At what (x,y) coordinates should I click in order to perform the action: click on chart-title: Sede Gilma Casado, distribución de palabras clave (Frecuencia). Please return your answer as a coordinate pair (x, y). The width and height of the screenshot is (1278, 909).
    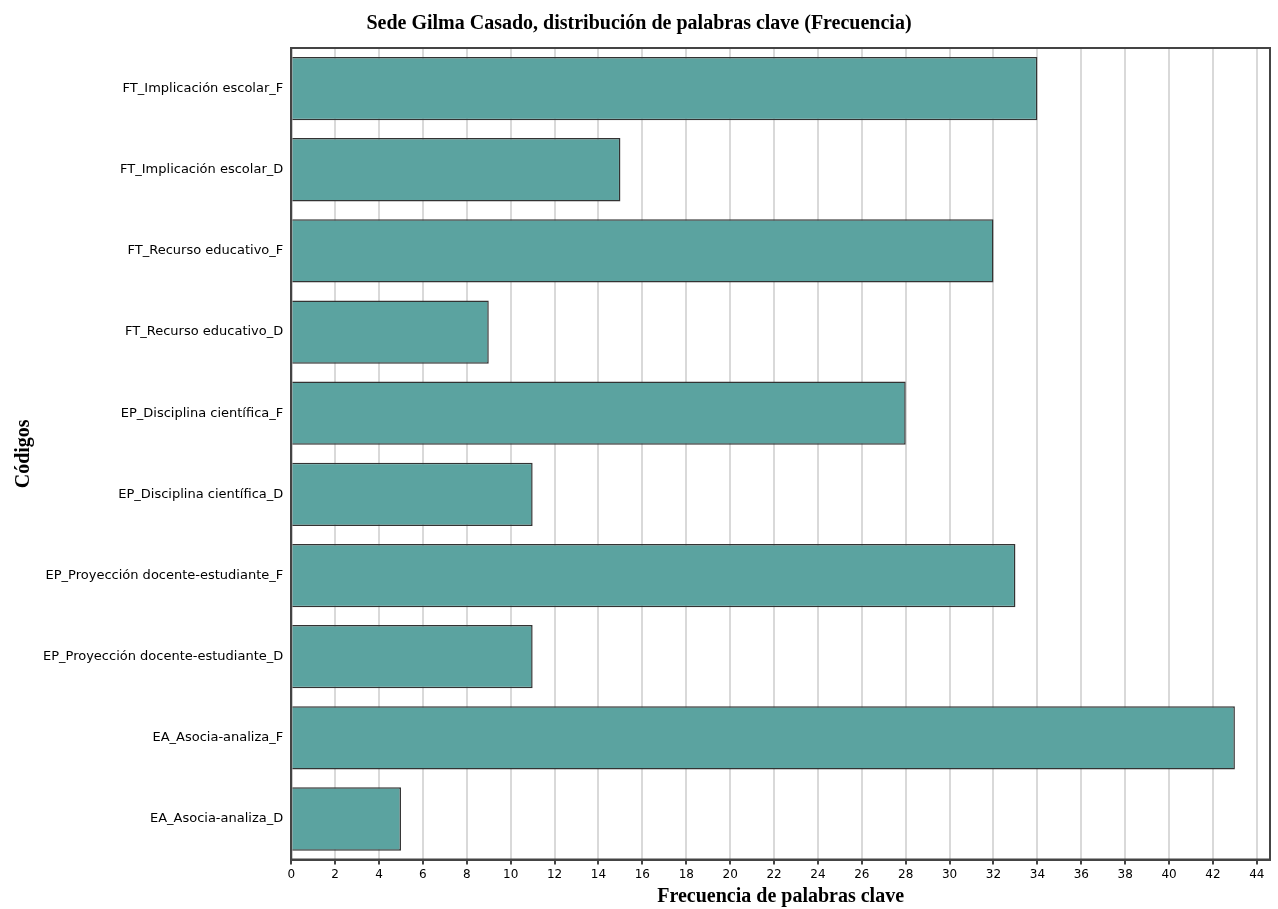
    Looking at the image, I should click on (639, 23).